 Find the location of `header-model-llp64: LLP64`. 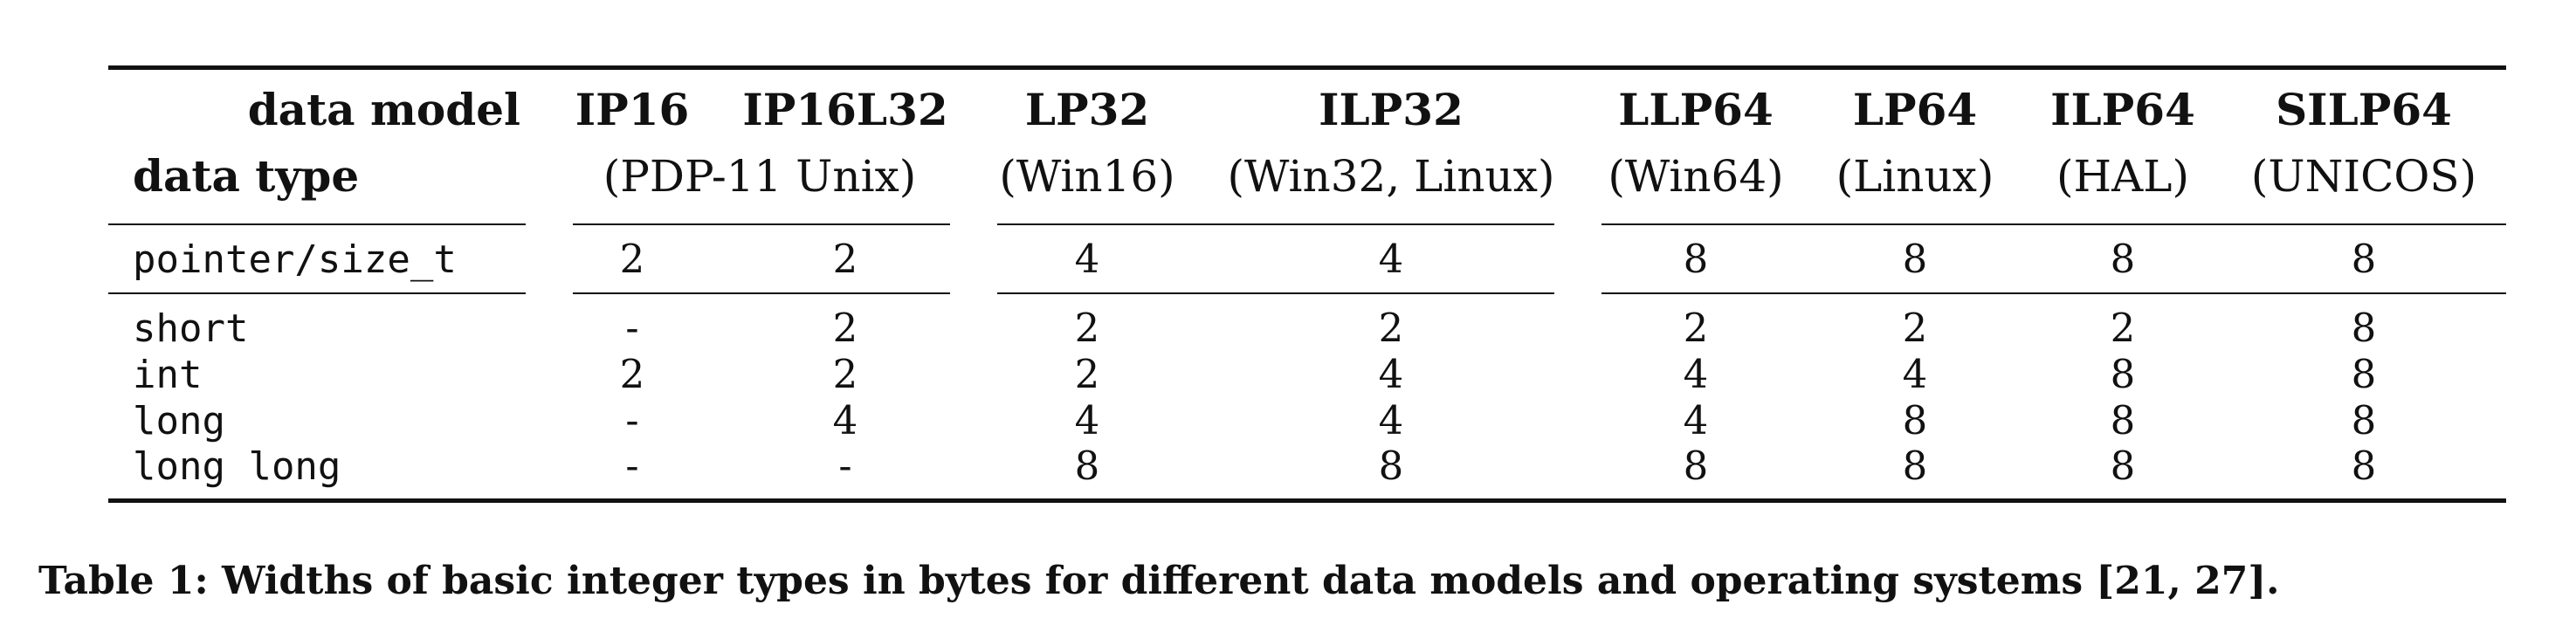

header-model-llp64: LLP64 is located at coordinates (1696, 110).